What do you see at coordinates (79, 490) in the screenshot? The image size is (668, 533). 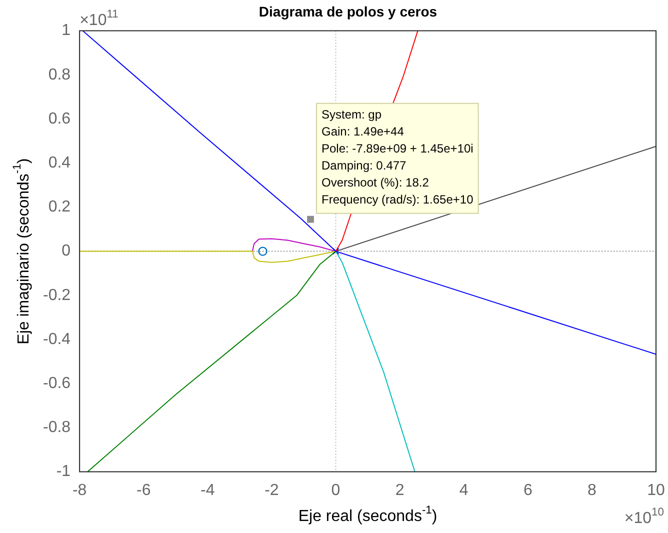 I see `x-tick-label: -8` at bounding box center [79, 490].